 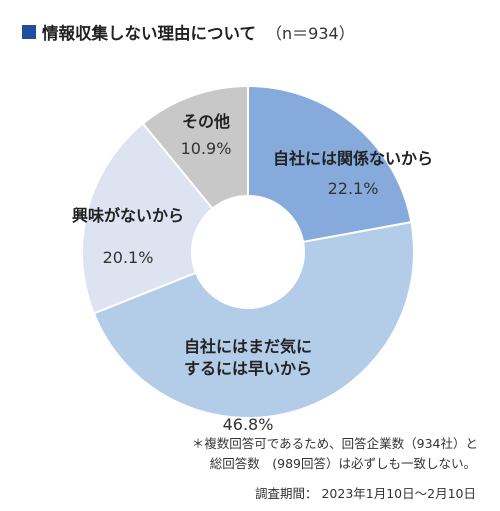 I want to click on slice-value-3: 20.1%, so click(x=128, y=257).